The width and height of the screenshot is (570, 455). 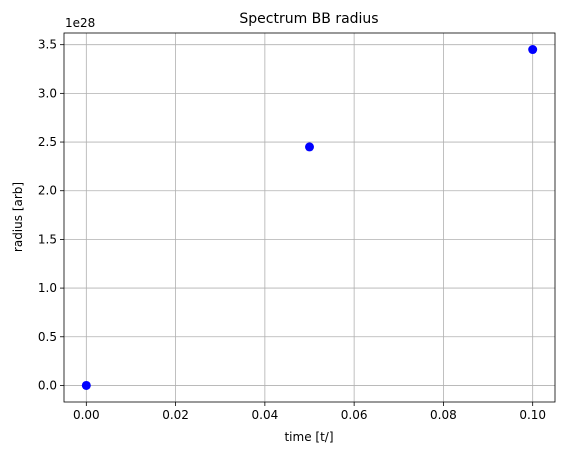 I want to click on y-tick-label: 0.0, so click(x=47, y=385).